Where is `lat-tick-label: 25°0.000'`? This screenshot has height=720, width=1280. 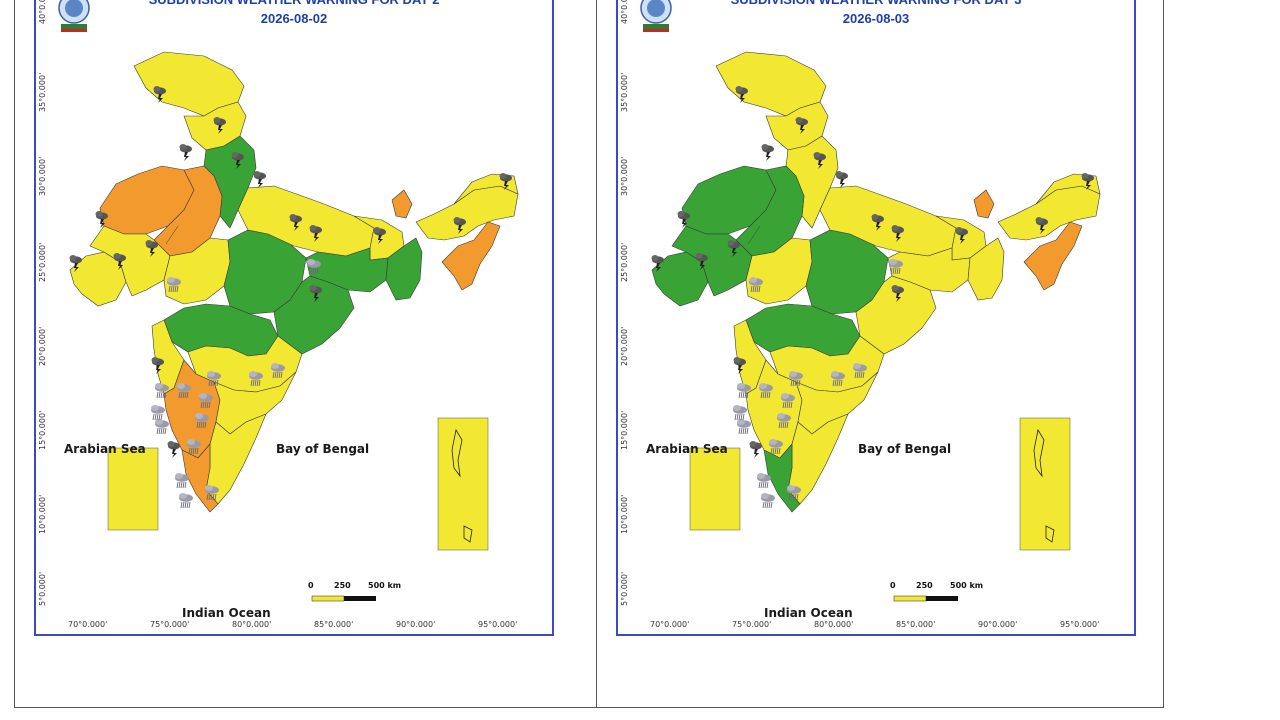 lat-tick-label: 25°0.000' is located at coordinates (624, 262).